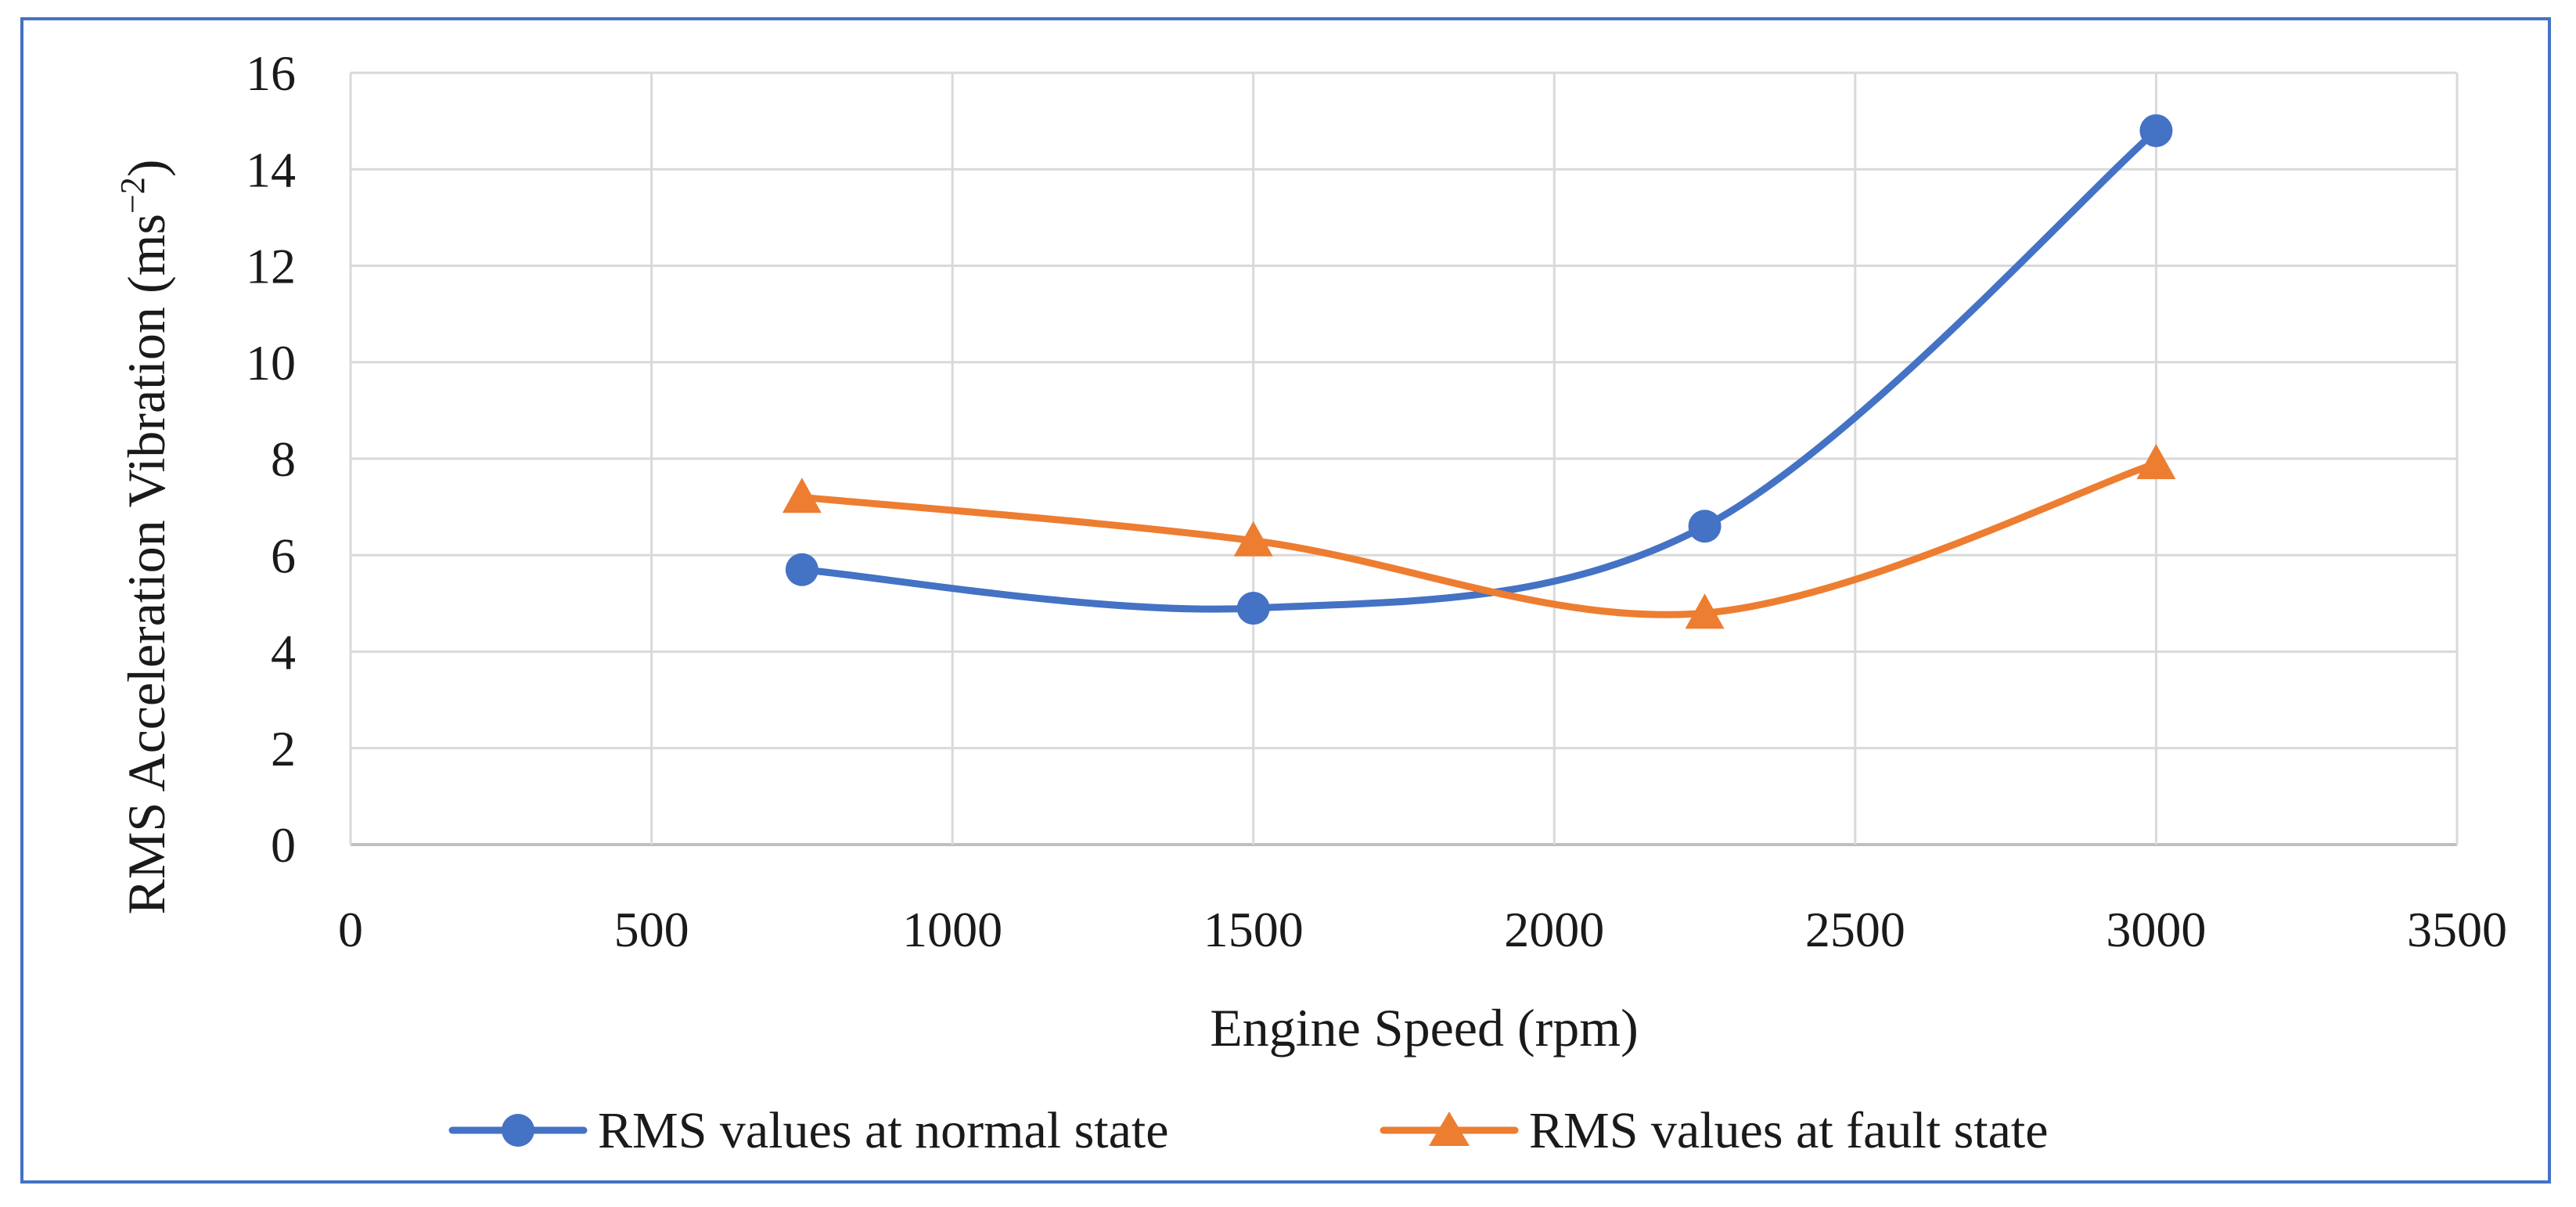 This screenshot has width=2576, height=1207. I want to click on legend-entry-normal: RMS values at normal state, so click(808, 1130).